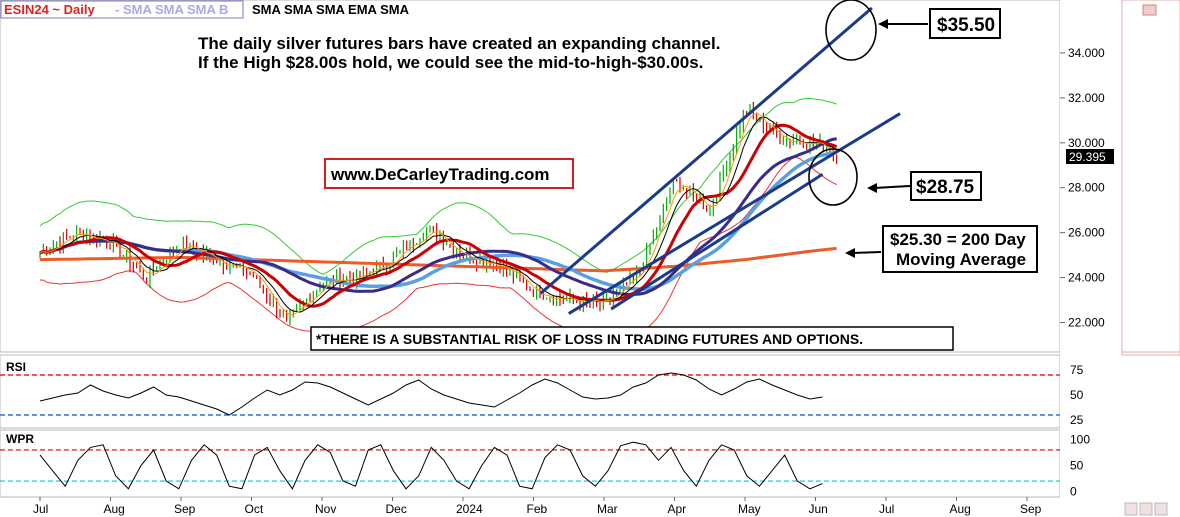 This screenshot has height=517, width=1180. I want to click on month-label-4: Nov, so click(325, 509).